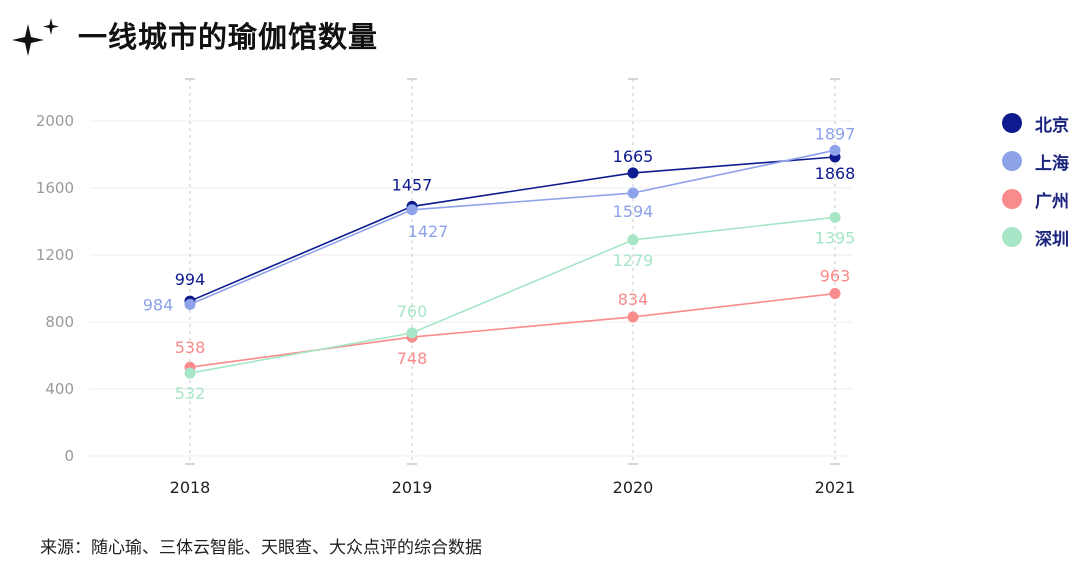 Image resolution: width=1080 pixels, height=567 pixels. What do you see at coordinates (55, 255) in the screenshot?
I see `y-tick-label: 1200` at bounding box center [55, 255].